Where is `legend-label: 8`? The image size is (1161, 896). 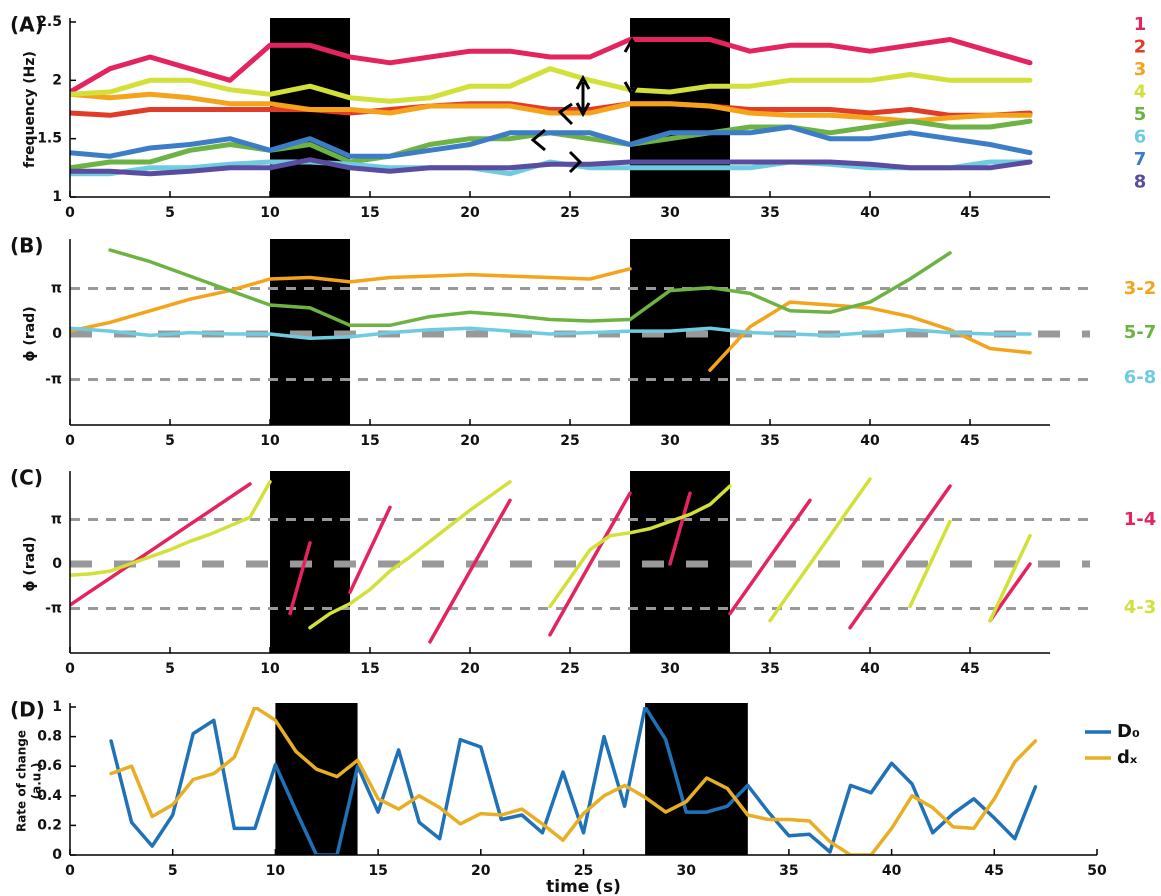 legend-label: 8 is located at coordinates (1140, 182).